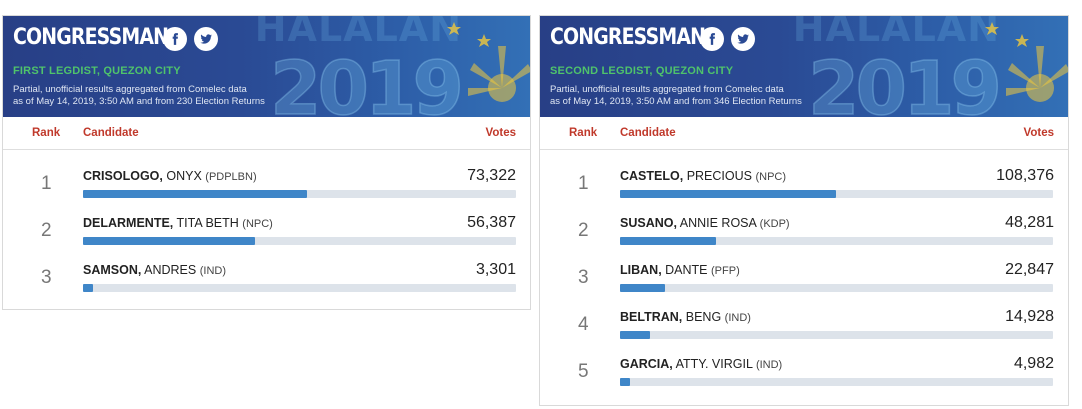  I want to click on candidate-first-name: BENG, so click(703, 317).